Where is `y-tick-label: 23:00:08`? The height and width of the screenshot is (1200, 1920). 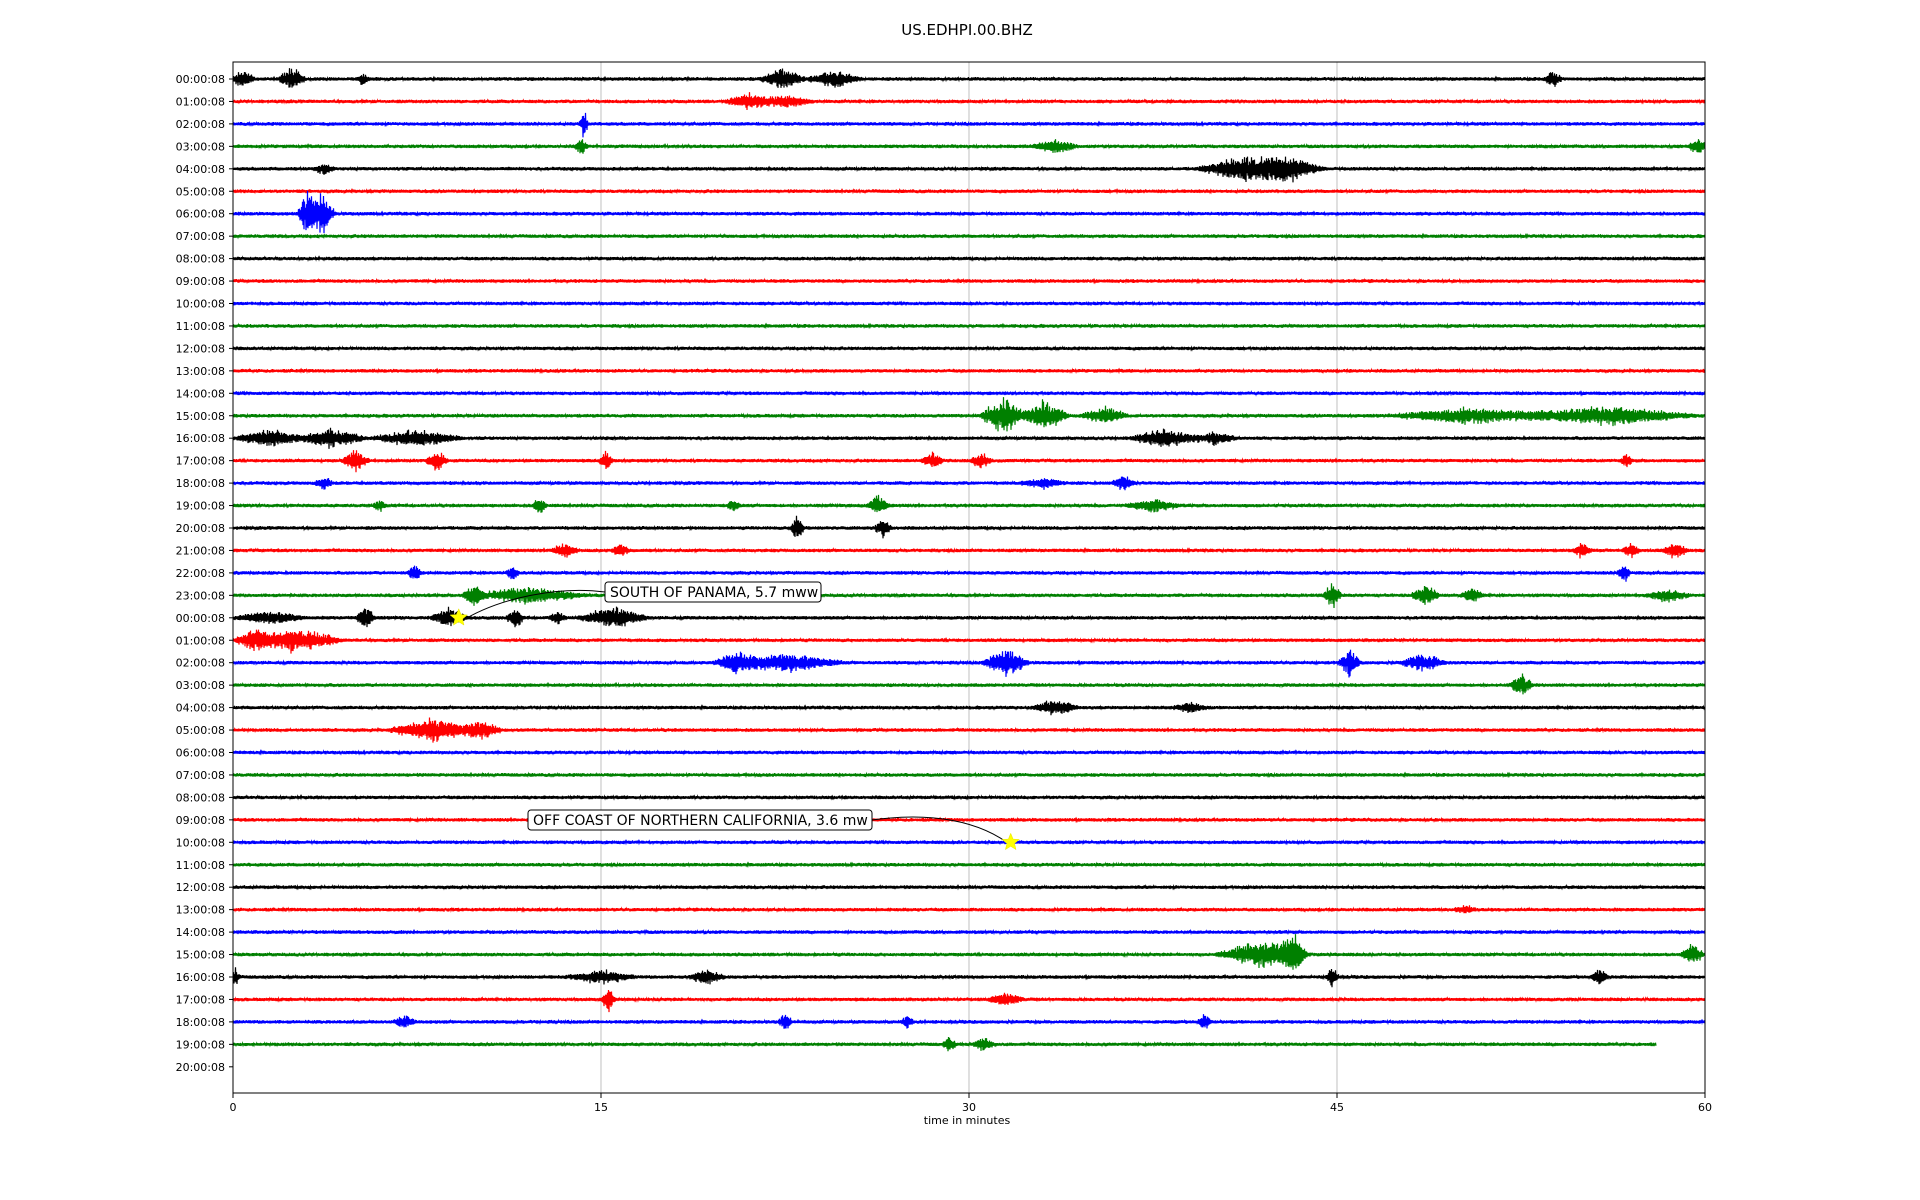
y-tick-label: 23:00:08 is located at coordinates (200, 595).